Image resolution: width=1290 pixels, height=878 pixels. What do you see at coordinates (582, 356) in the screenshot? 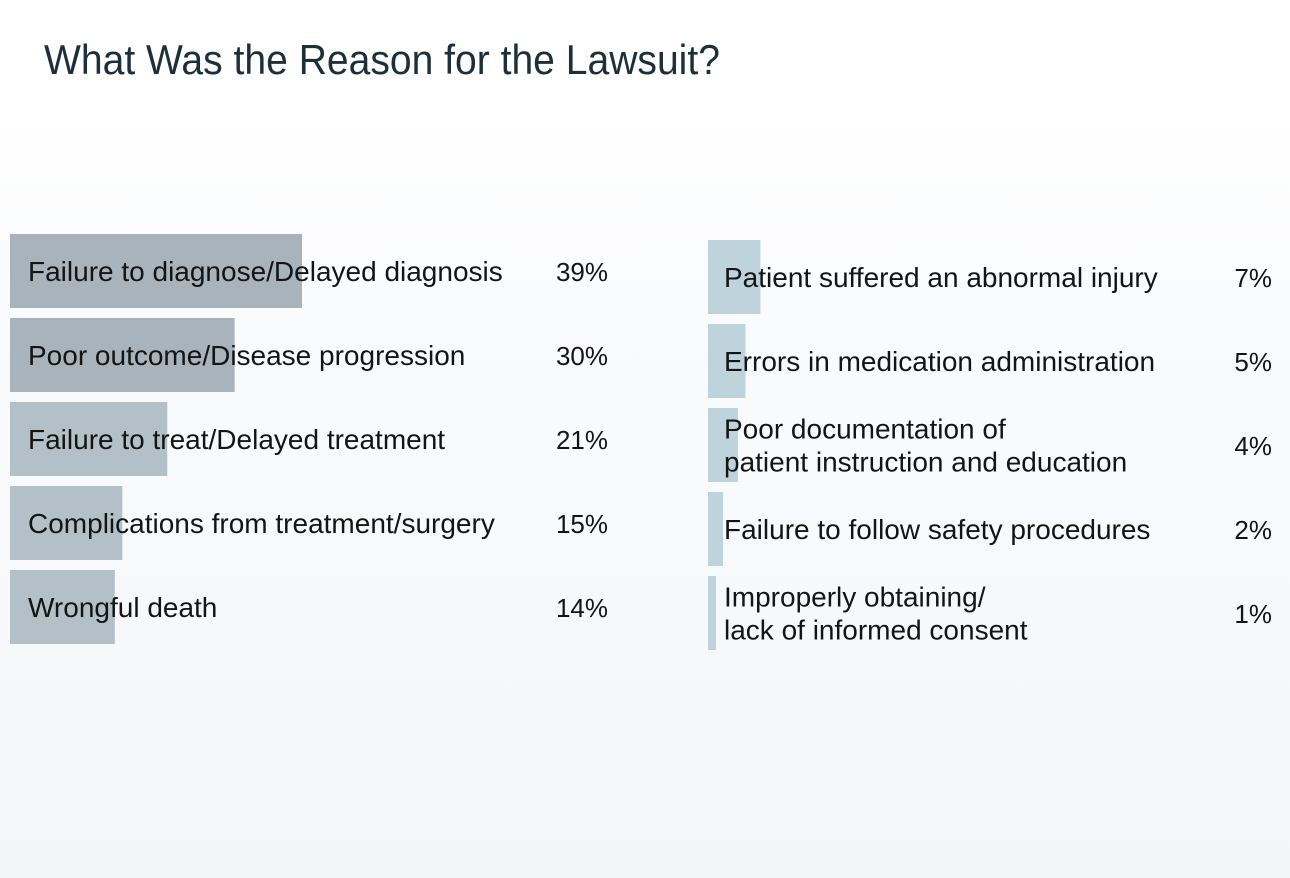
I see `bar-value-label: 30%` at bounding box center [582, 356].